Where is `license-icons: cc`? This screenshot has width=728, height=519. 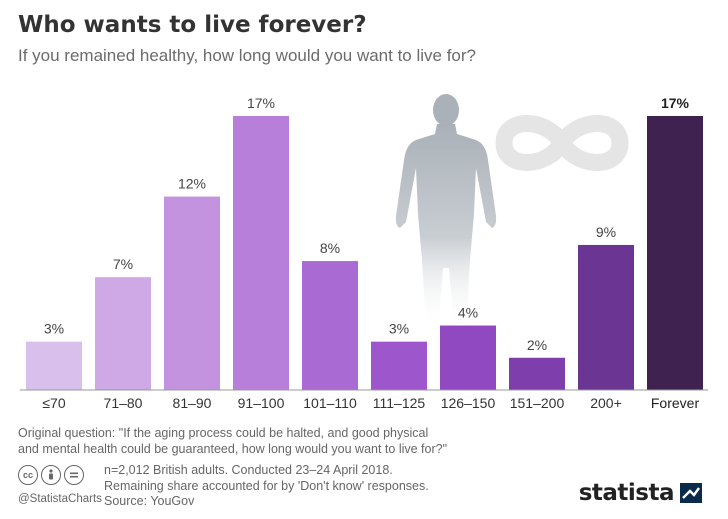
license-icons: cc is located at coordinates (51, 475).